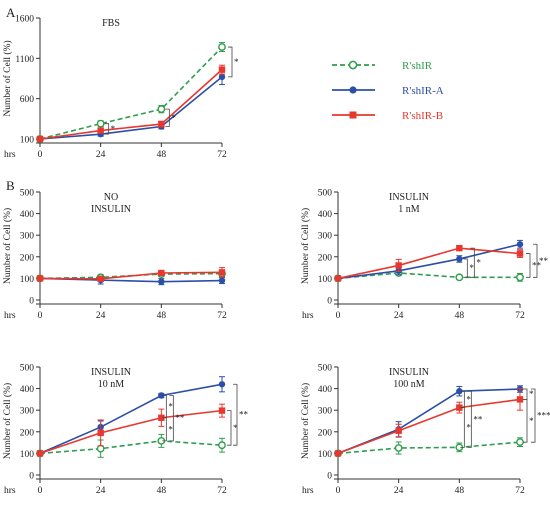 The image size is (550, 511). I want to click on series-r-shir-a, so click(131, 105).